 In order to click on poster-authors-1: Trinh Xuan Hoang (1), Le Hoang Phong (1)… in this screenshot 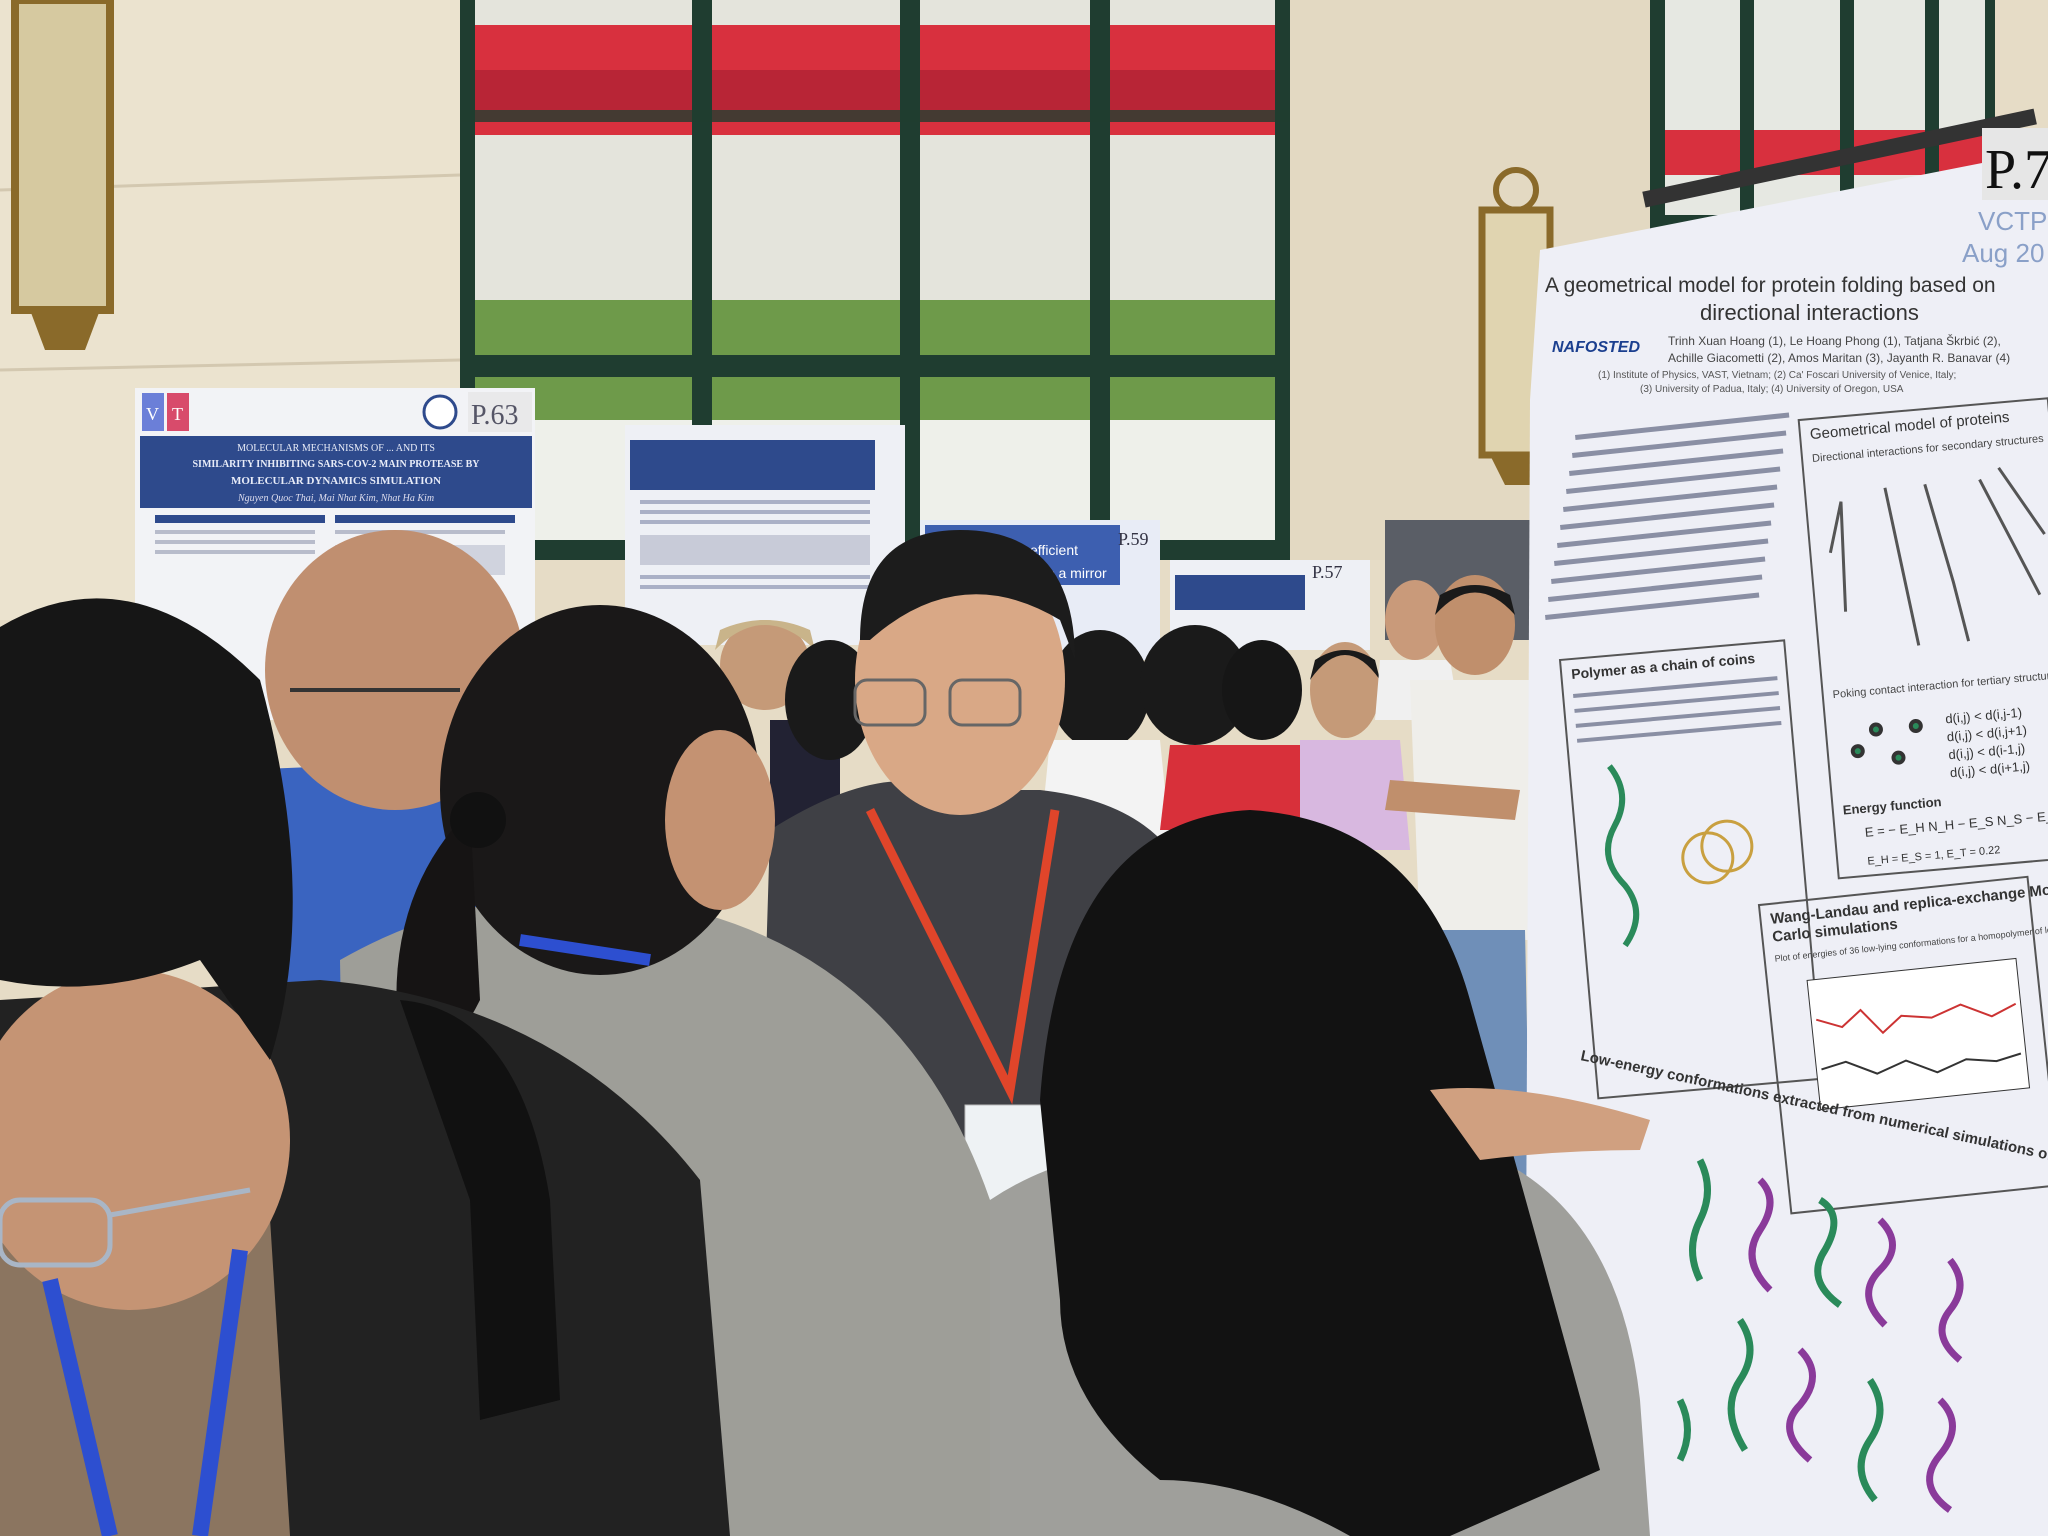, I will do `click(1834, 340)`.